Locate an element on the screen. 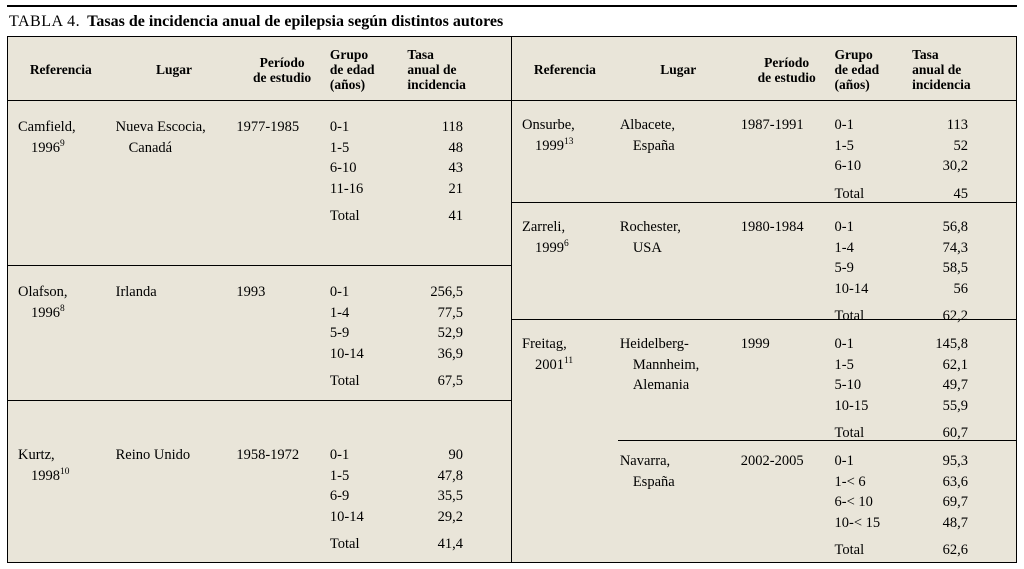 This screenshot has width=1024, height=569. age-rate-row: 1-5 47,8 is located at coordinates (396, 476).